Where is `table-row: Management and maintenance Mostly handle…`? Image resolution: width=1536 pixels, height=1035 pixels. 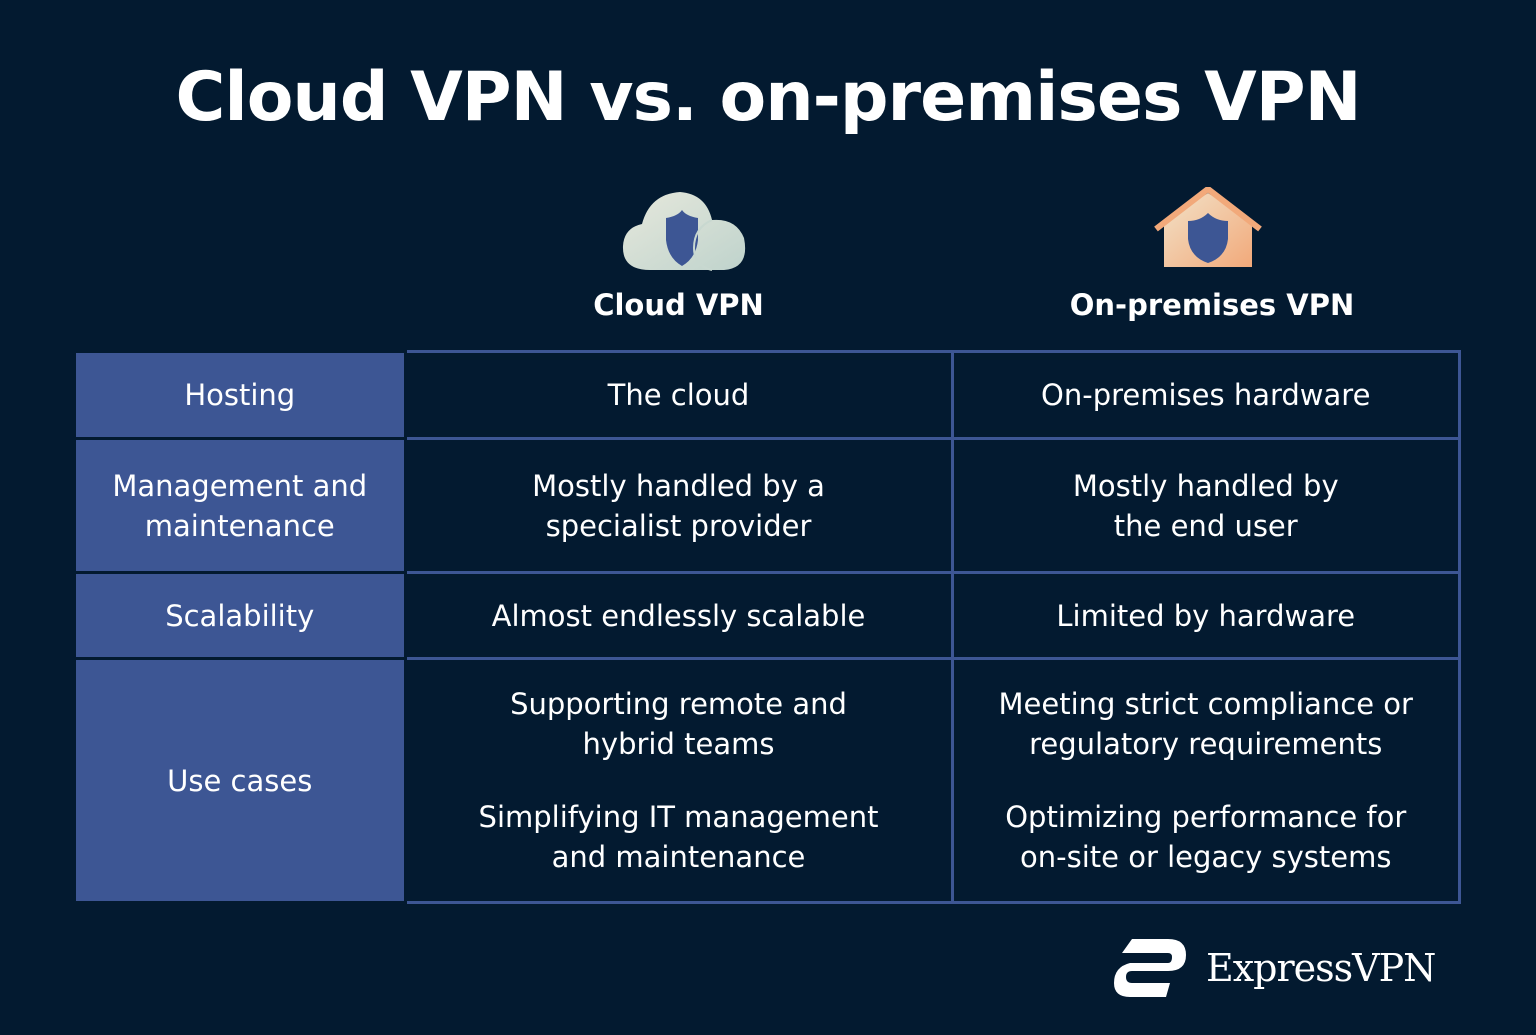 table-row: Management and maintenance Mostly handle… is located at coordinates (768, 505).